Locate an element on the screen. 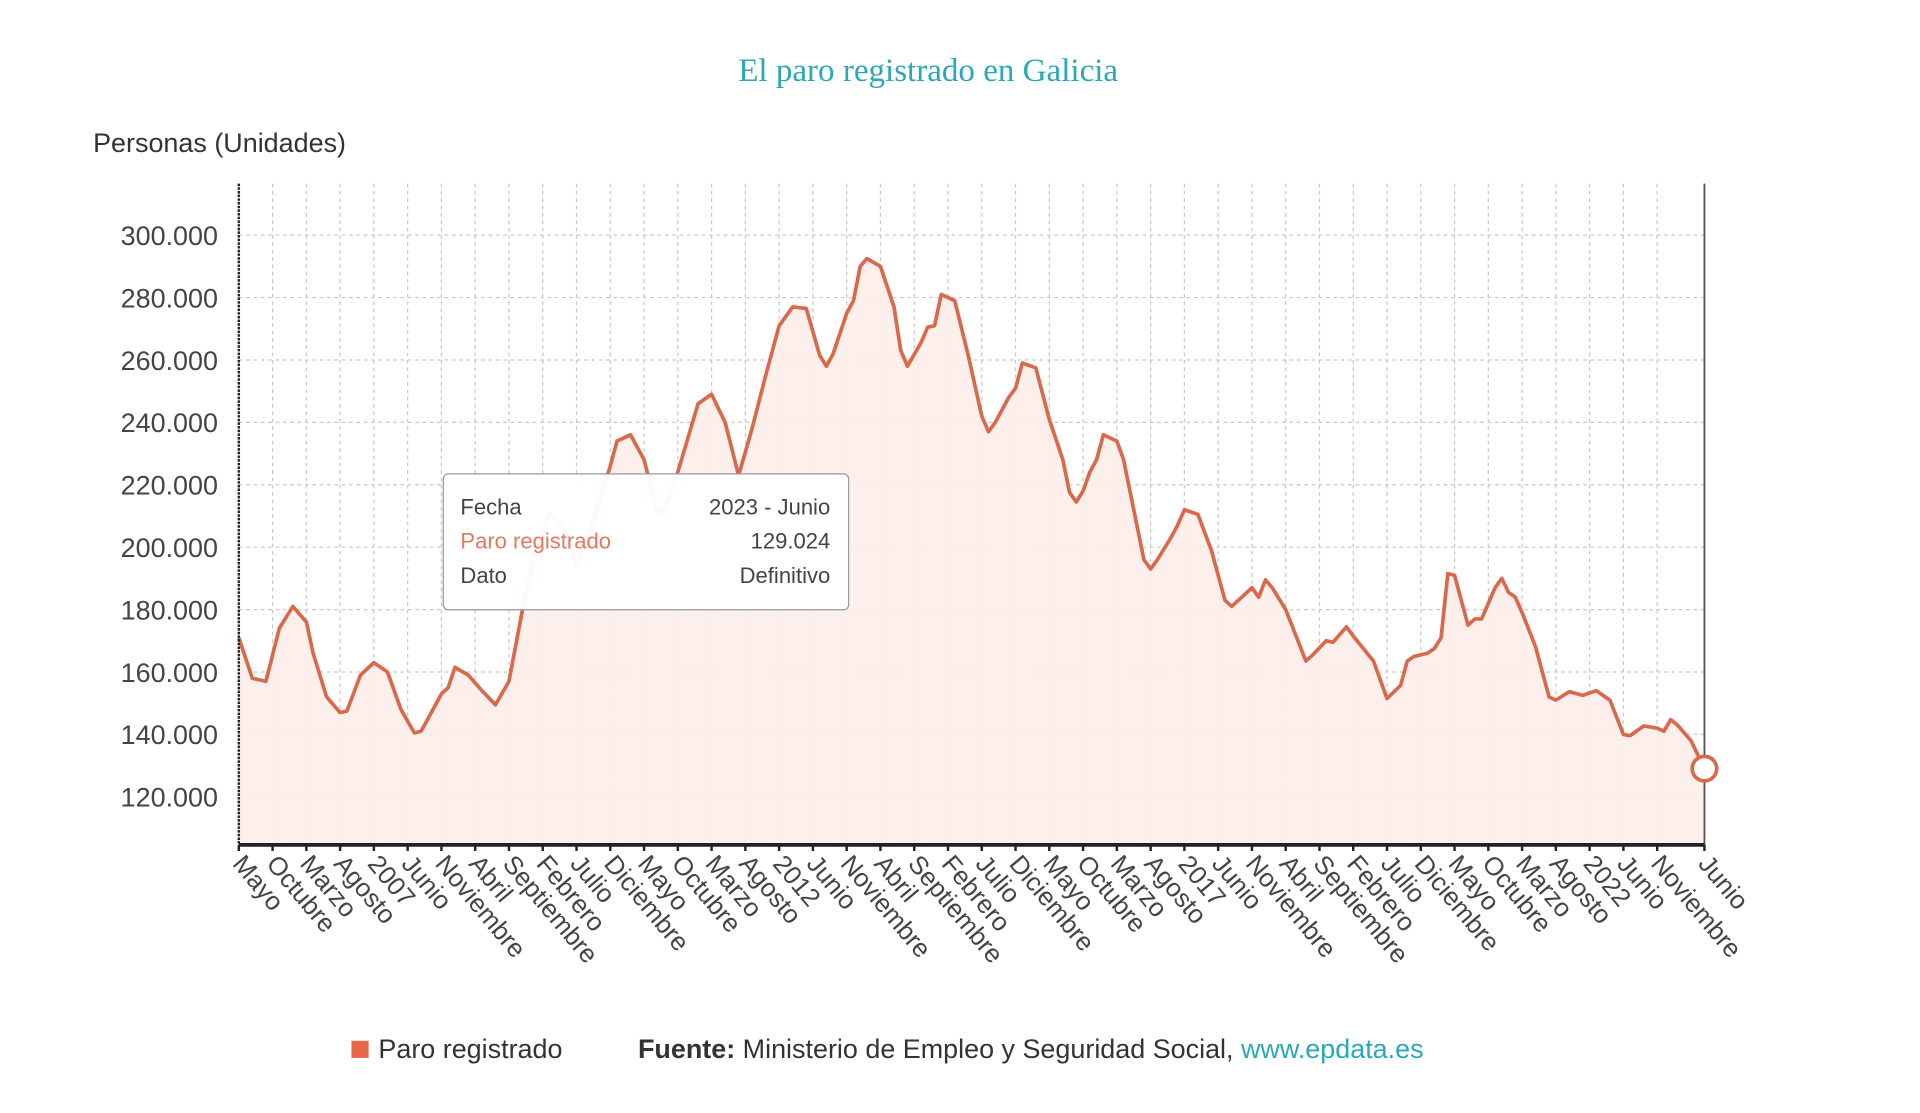  tooltip-label-fecha: Fecha is located at coordinates (491, 506).